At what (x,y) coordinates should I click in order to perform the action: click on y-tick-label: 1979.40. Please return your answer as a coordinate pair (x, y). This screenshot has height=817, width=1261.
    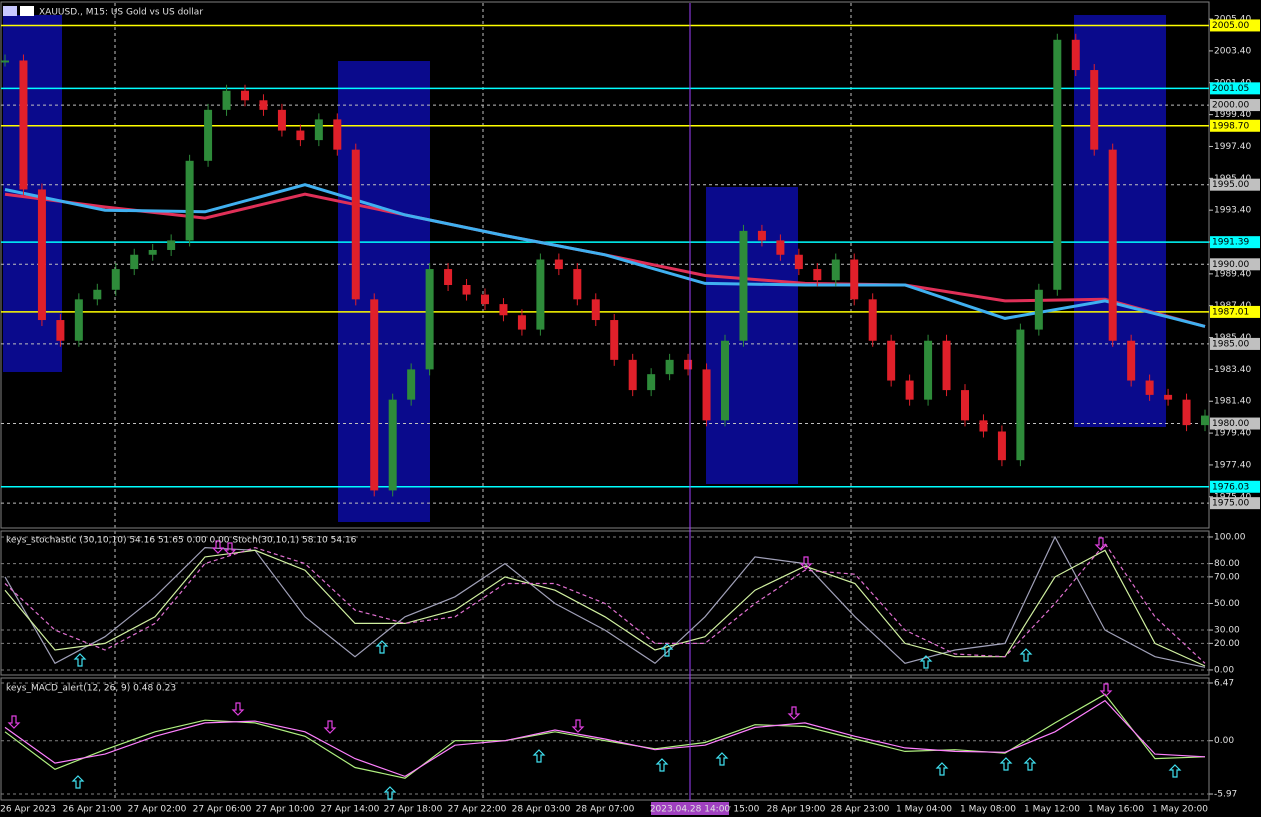
    Looking at the image, I should click on (1232, 434).